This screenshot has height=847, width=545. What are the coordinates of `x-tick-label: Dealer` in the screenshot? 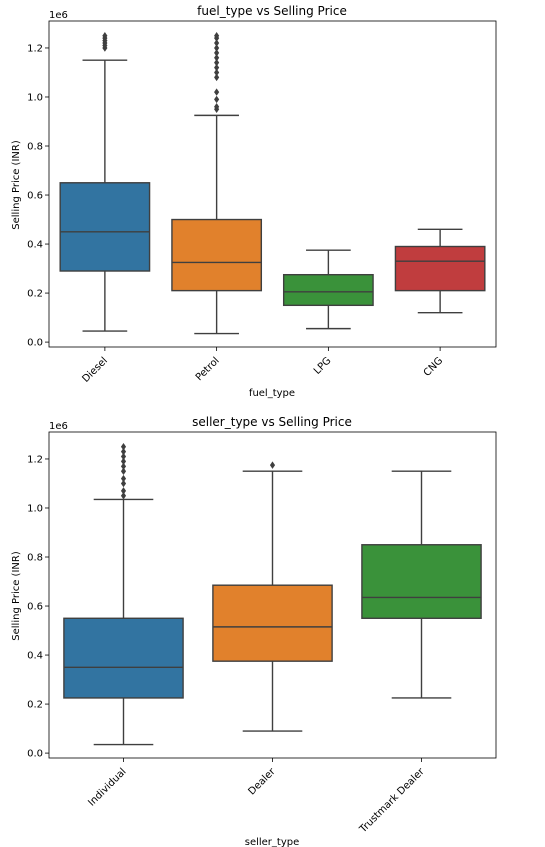 It's located at (262, 782).